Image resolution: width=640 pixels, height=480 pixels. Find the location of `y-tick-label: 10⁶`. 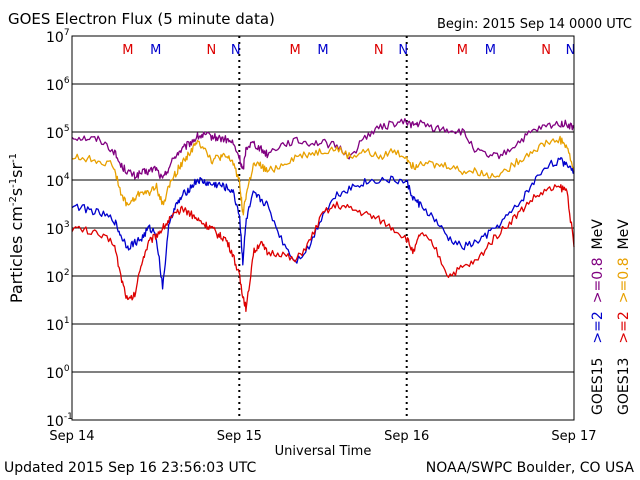

y-tick-label: 10⁶ is located at coordinates (58, 85).